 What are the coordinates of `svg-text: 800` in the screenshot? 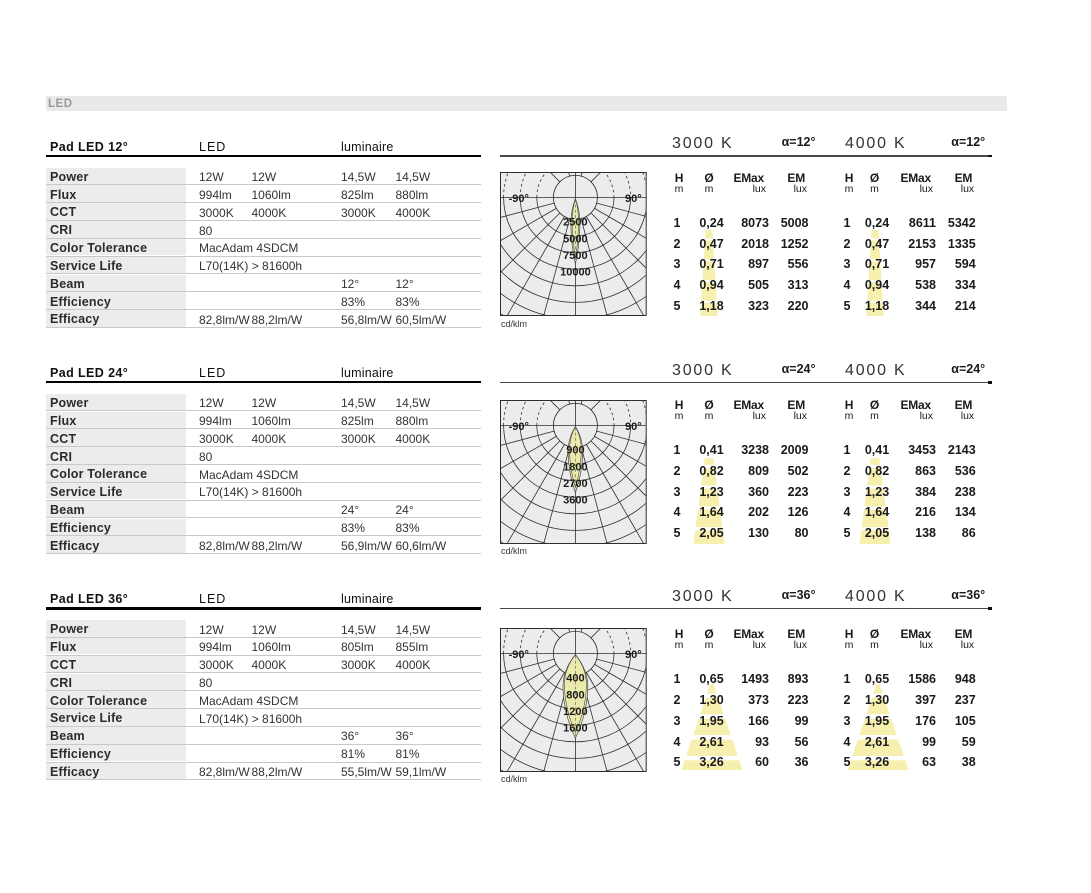 It's located at (575, 695).